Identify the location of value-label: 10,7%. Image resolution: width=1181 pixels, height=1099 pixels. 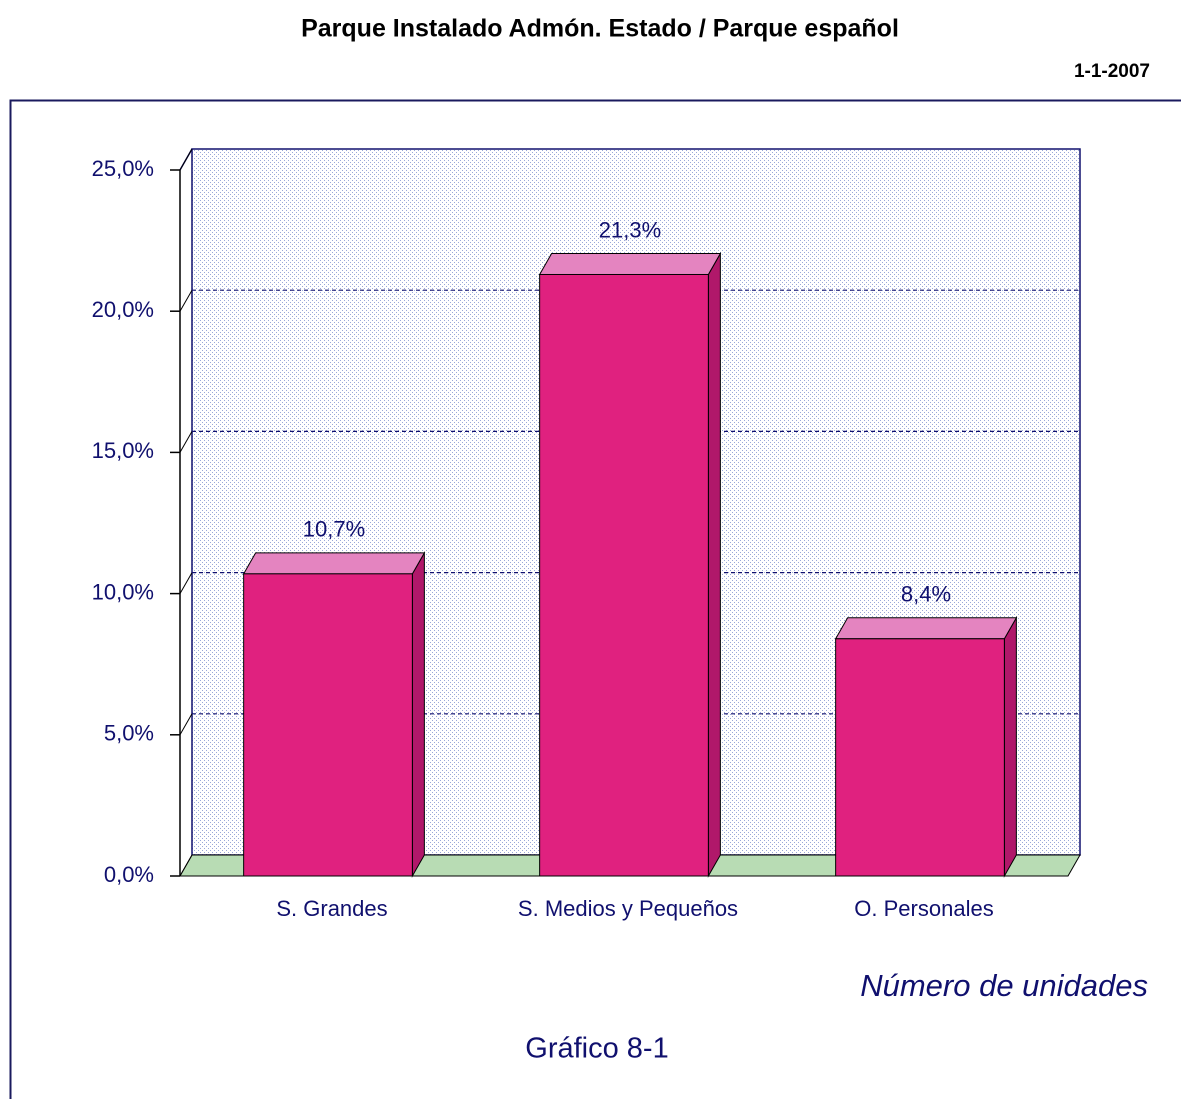
(334, 529).